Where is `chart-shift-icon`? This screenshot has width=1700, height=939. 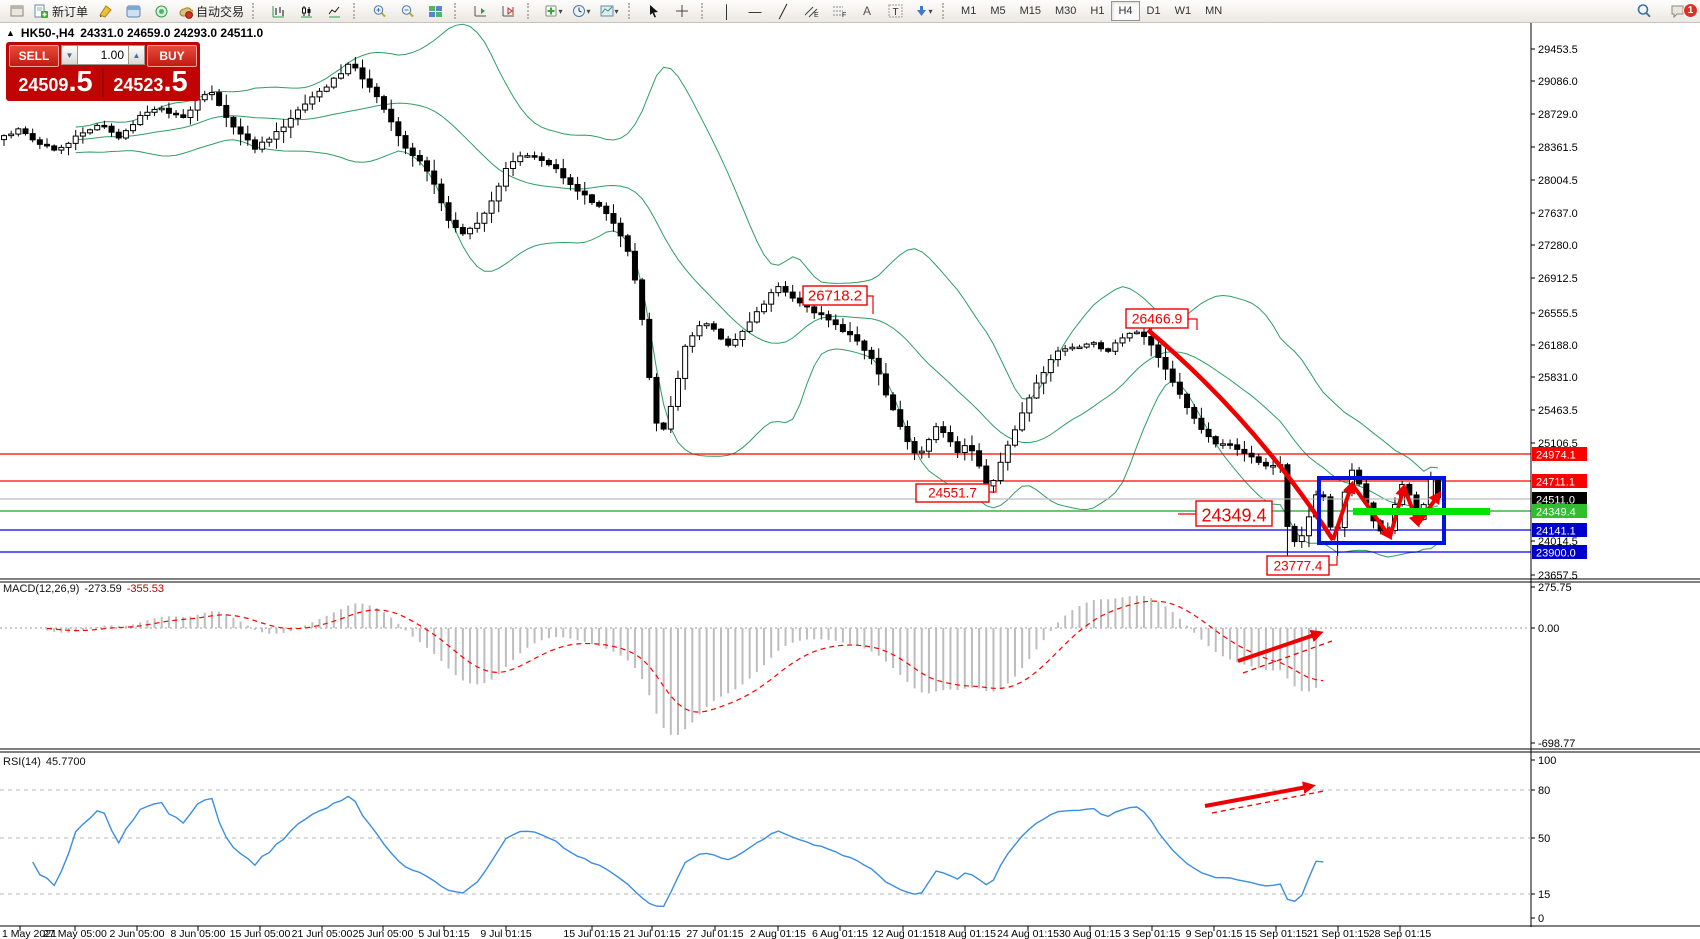 chart-shift-icon is located at coordinates (508, 11).